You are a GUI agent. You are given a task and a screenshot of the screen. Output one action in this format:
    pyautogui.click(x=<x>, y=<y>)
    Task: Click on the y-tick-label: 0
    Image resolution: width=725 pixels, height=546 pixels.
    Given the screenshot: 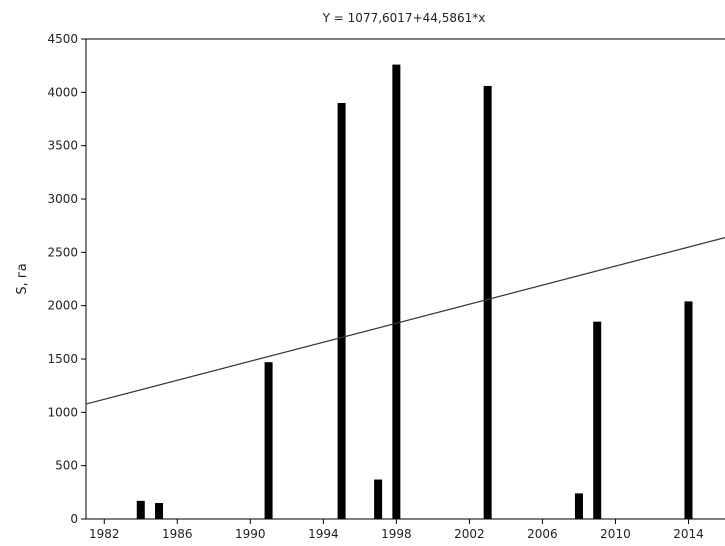 What is the action you would take?
    pyautogui.click(x=74, y=519)
    